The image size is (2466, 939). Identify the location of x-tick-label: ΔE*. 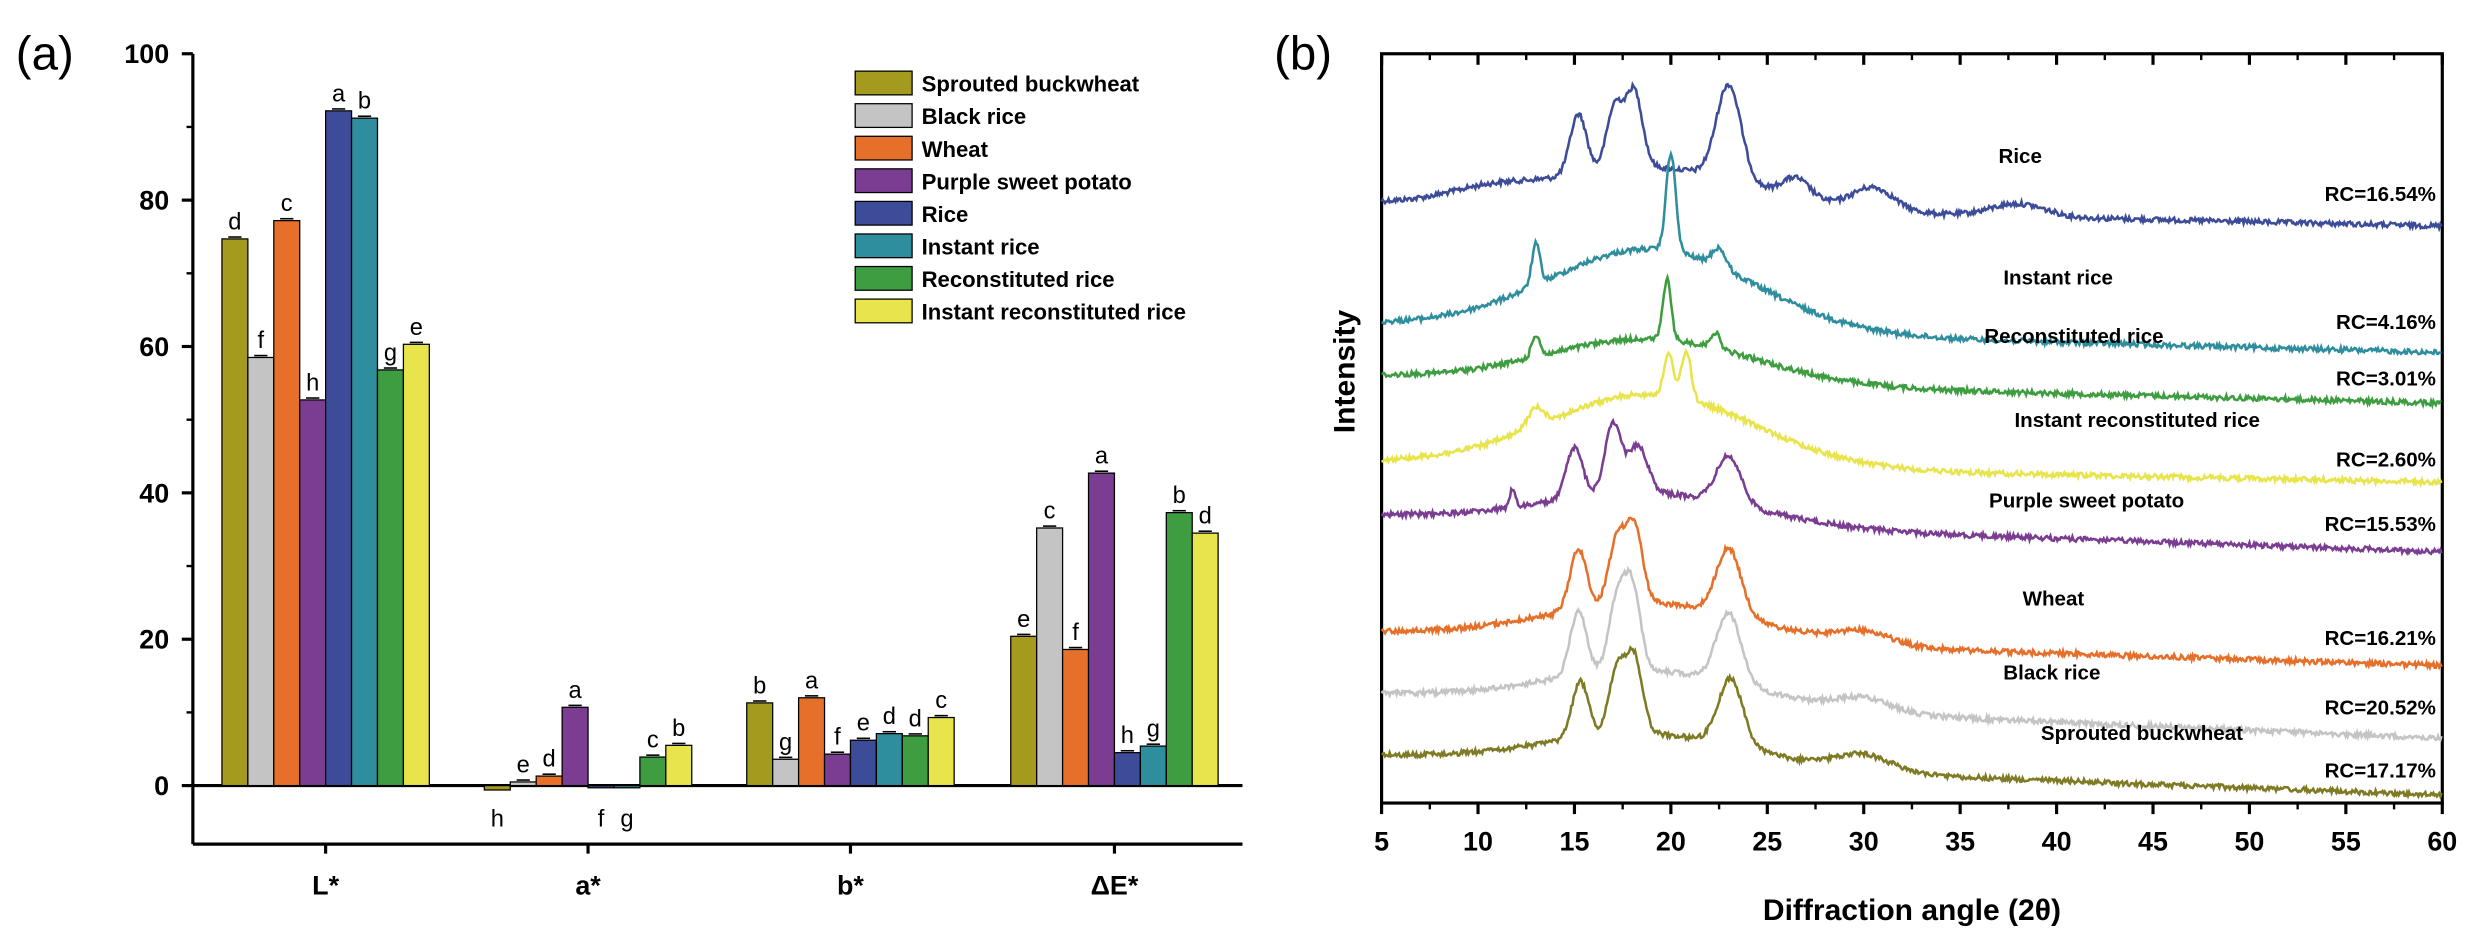
(1115, 886).